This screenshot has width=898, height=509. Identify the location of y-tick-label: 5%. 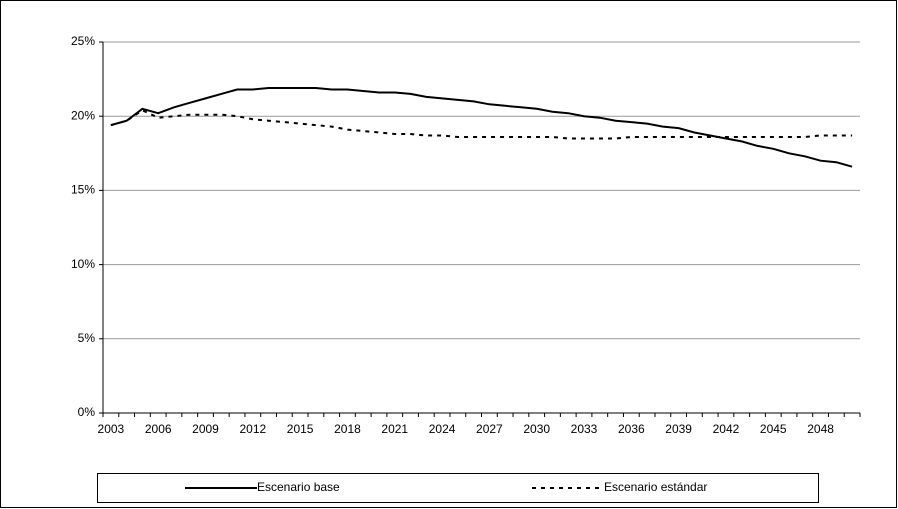
(87, 338).